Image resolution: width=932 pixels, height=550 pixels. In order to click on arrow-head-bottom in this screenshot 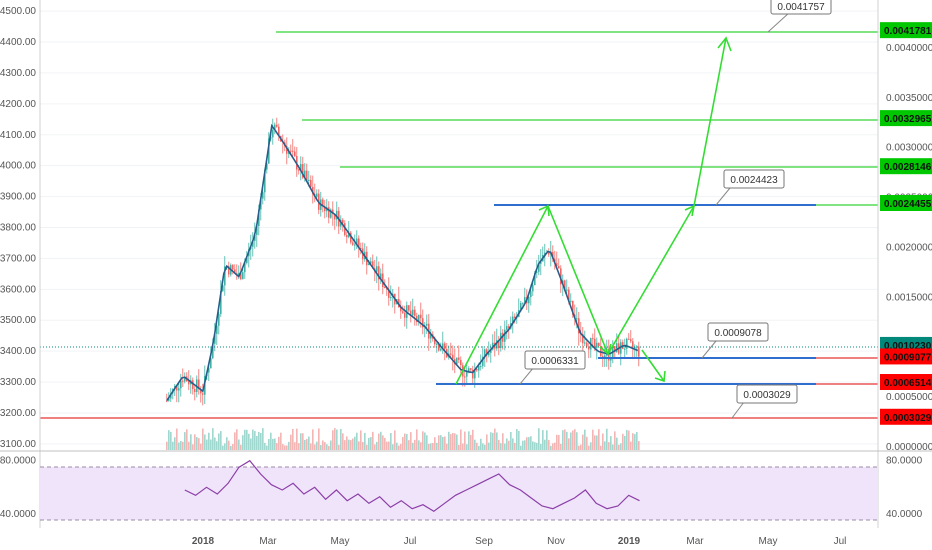, I will do `click(605, 349)`.